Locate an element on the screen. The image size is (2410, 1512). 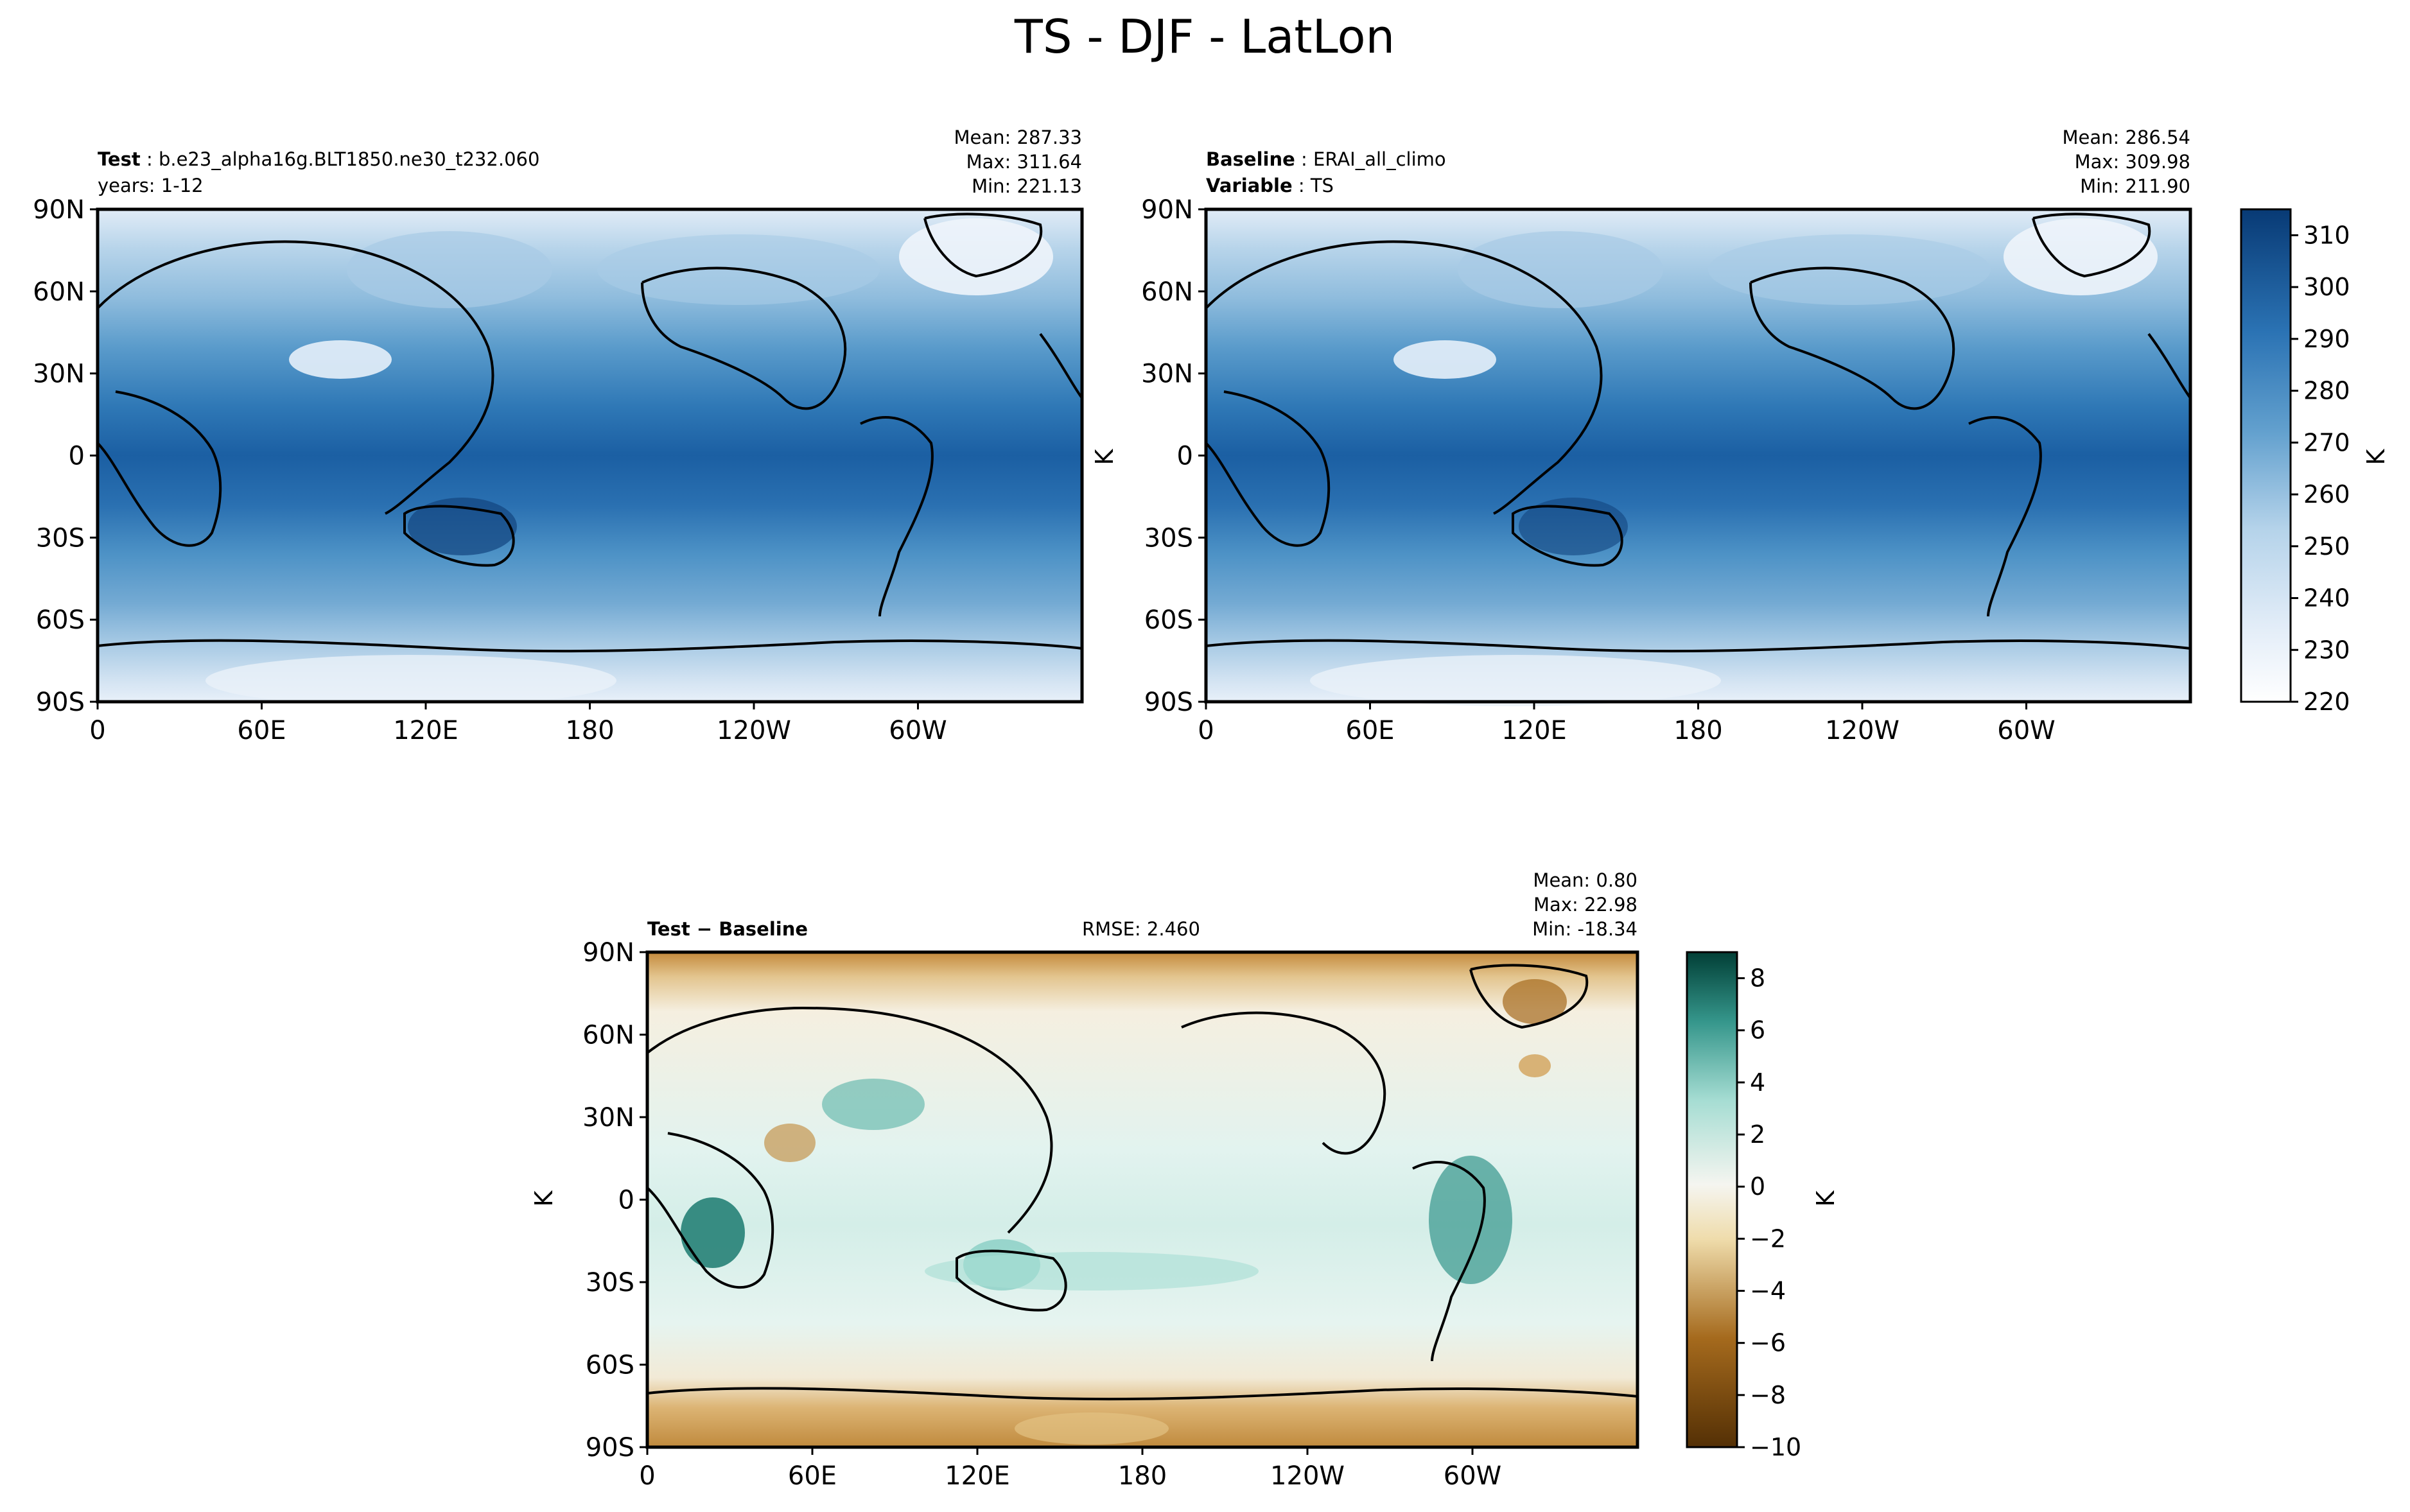
baseline-ticks: 0 60E 120E 180 120W 60W 90N 60N 30N 0 30S 60S 90S is located at coordinates (1598, 470).